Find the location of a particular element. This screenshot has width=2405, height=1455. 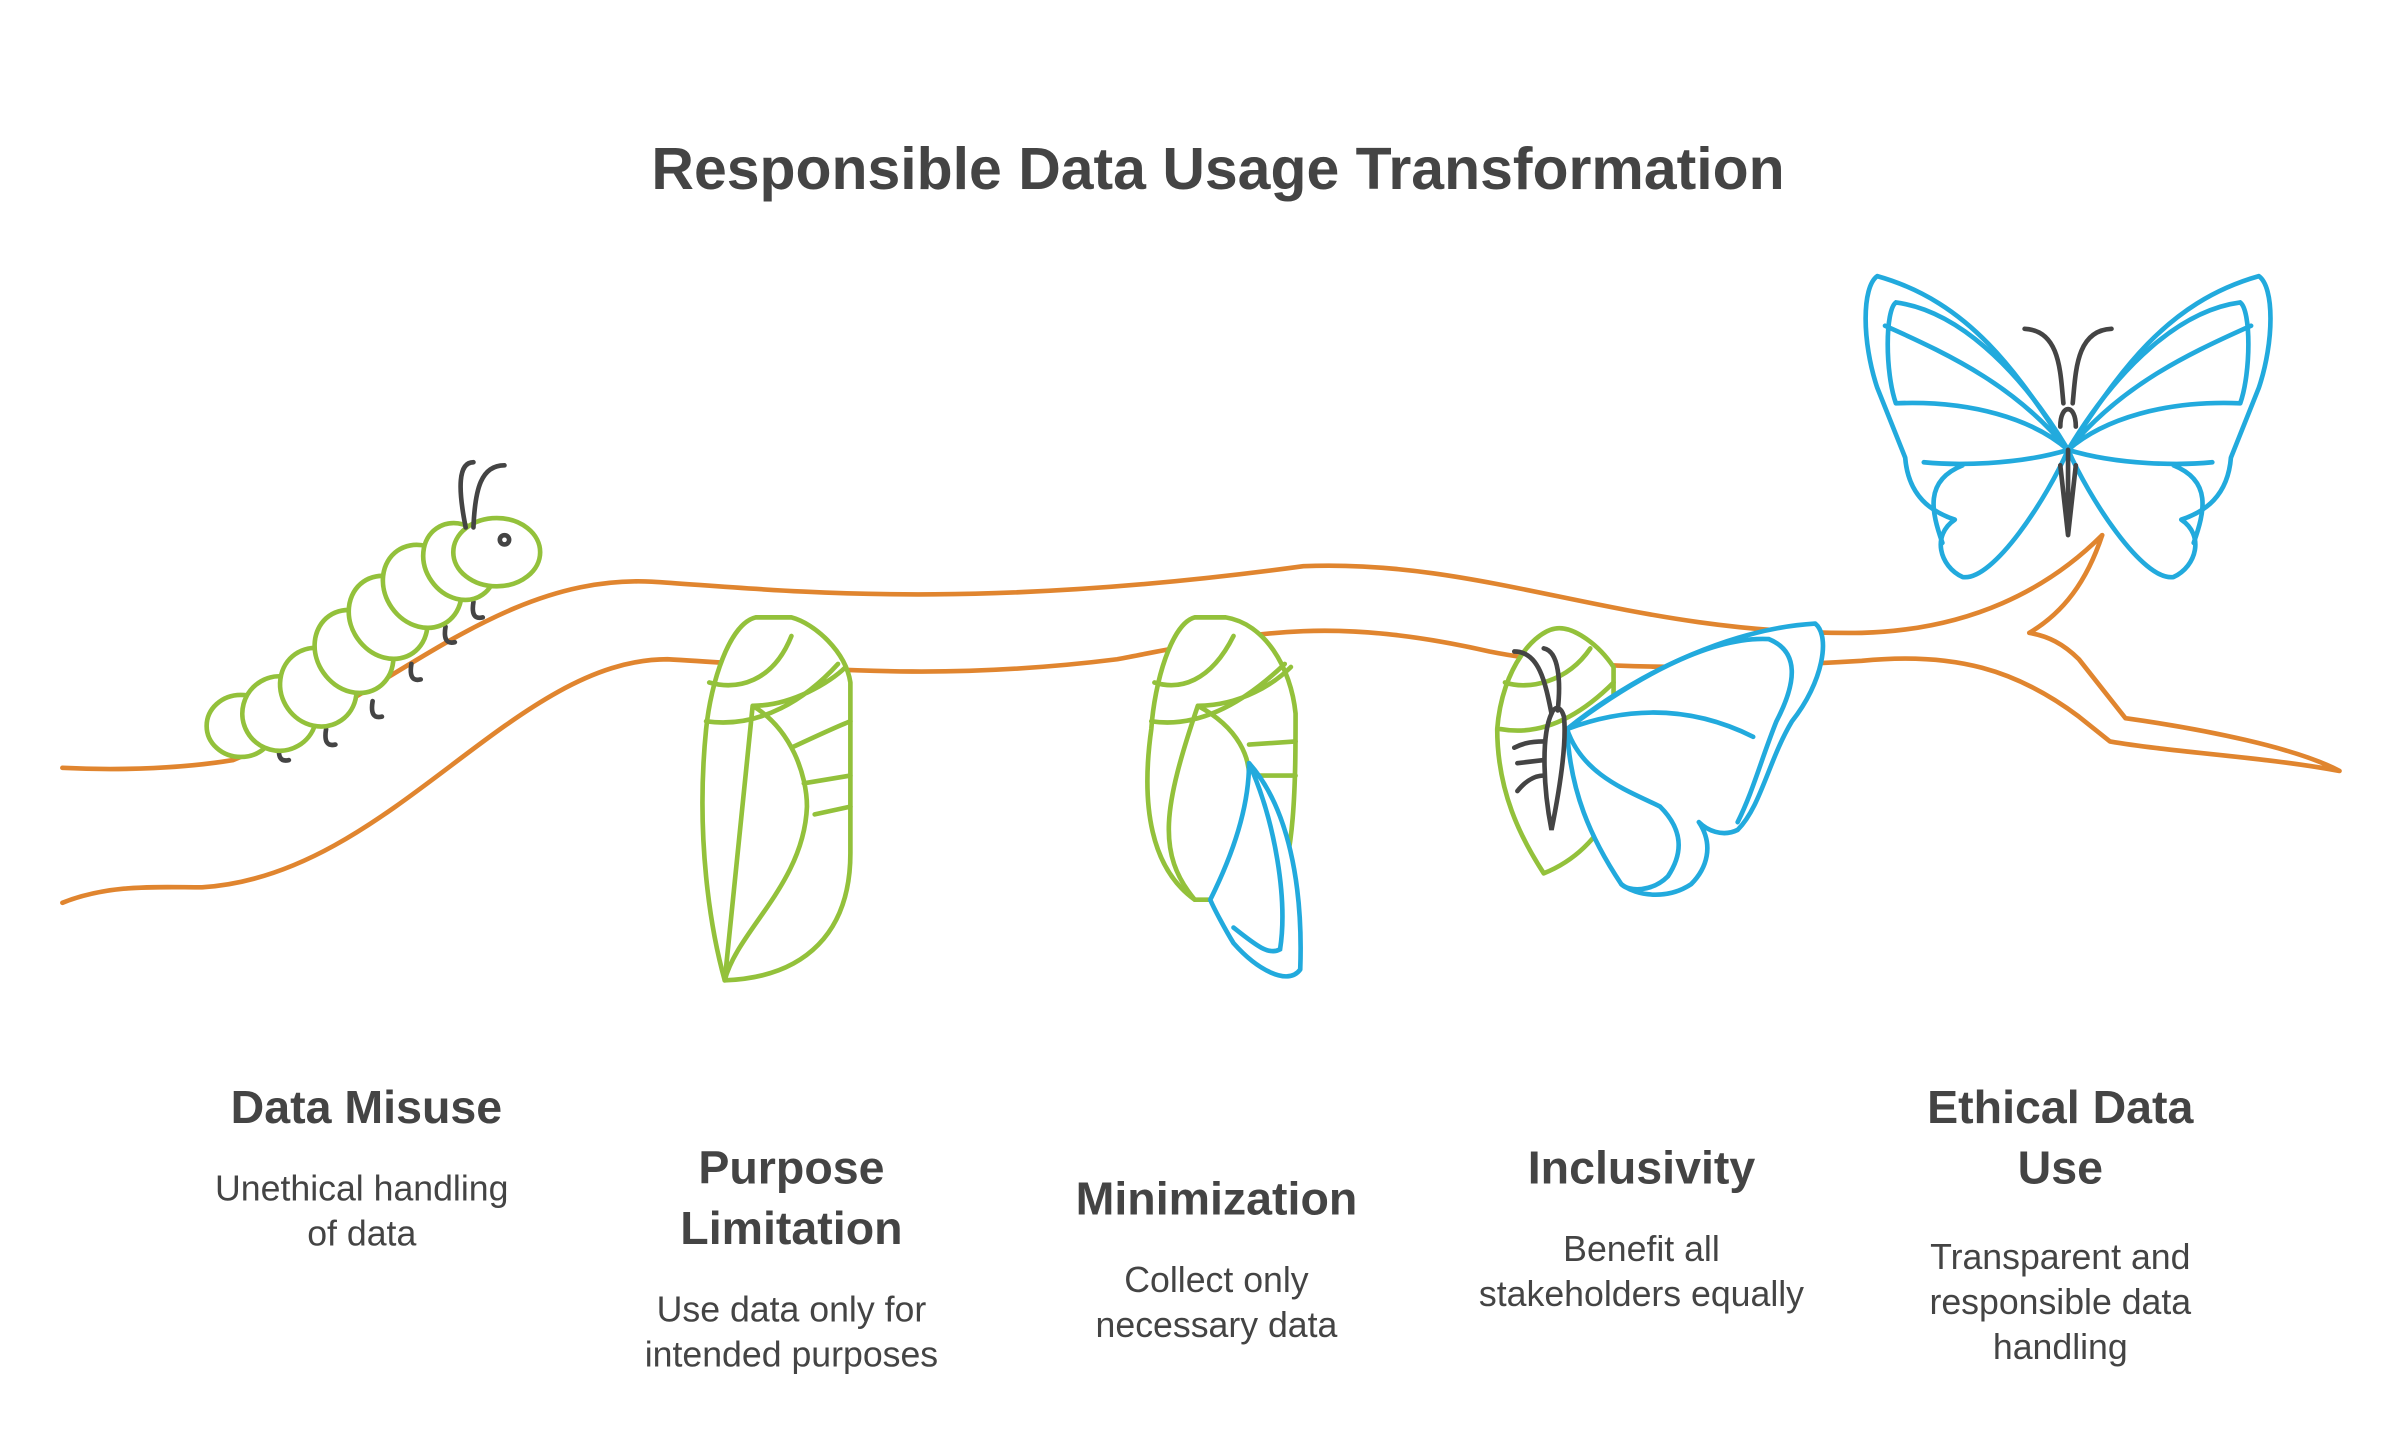

stage-title: Purpose is located at coordinates (791, 1168).